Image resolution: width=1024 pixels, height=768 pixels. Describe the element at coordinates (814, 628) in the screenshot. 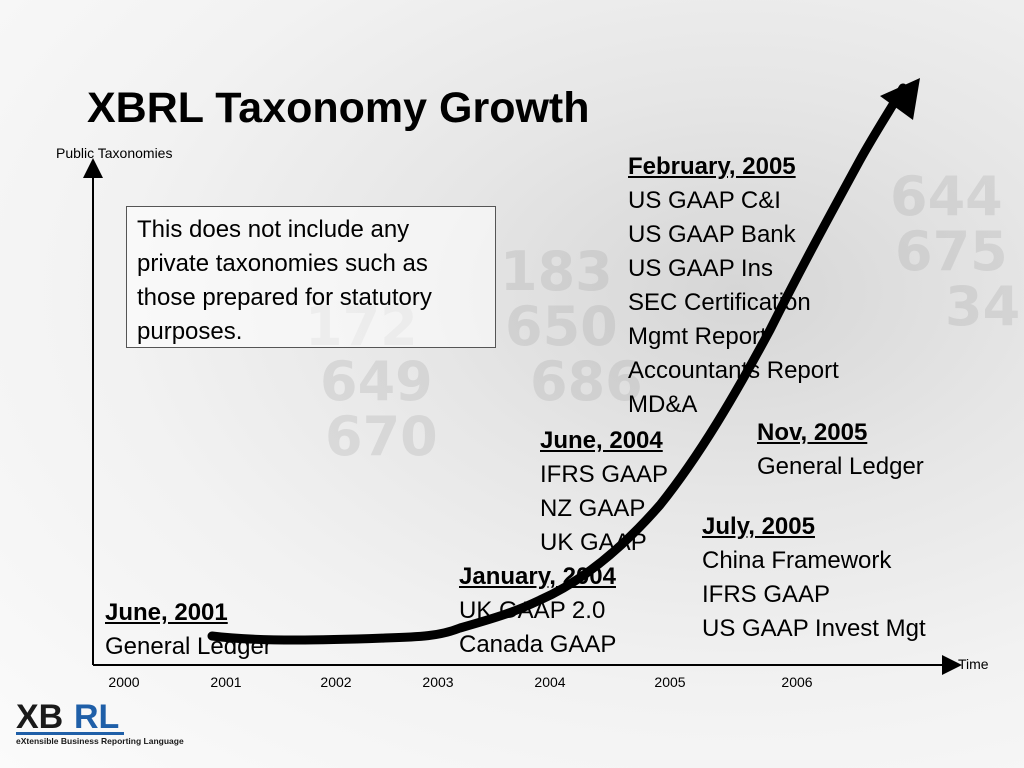

I see `milestone-item: US GAAP Invest Mgt` at that location.